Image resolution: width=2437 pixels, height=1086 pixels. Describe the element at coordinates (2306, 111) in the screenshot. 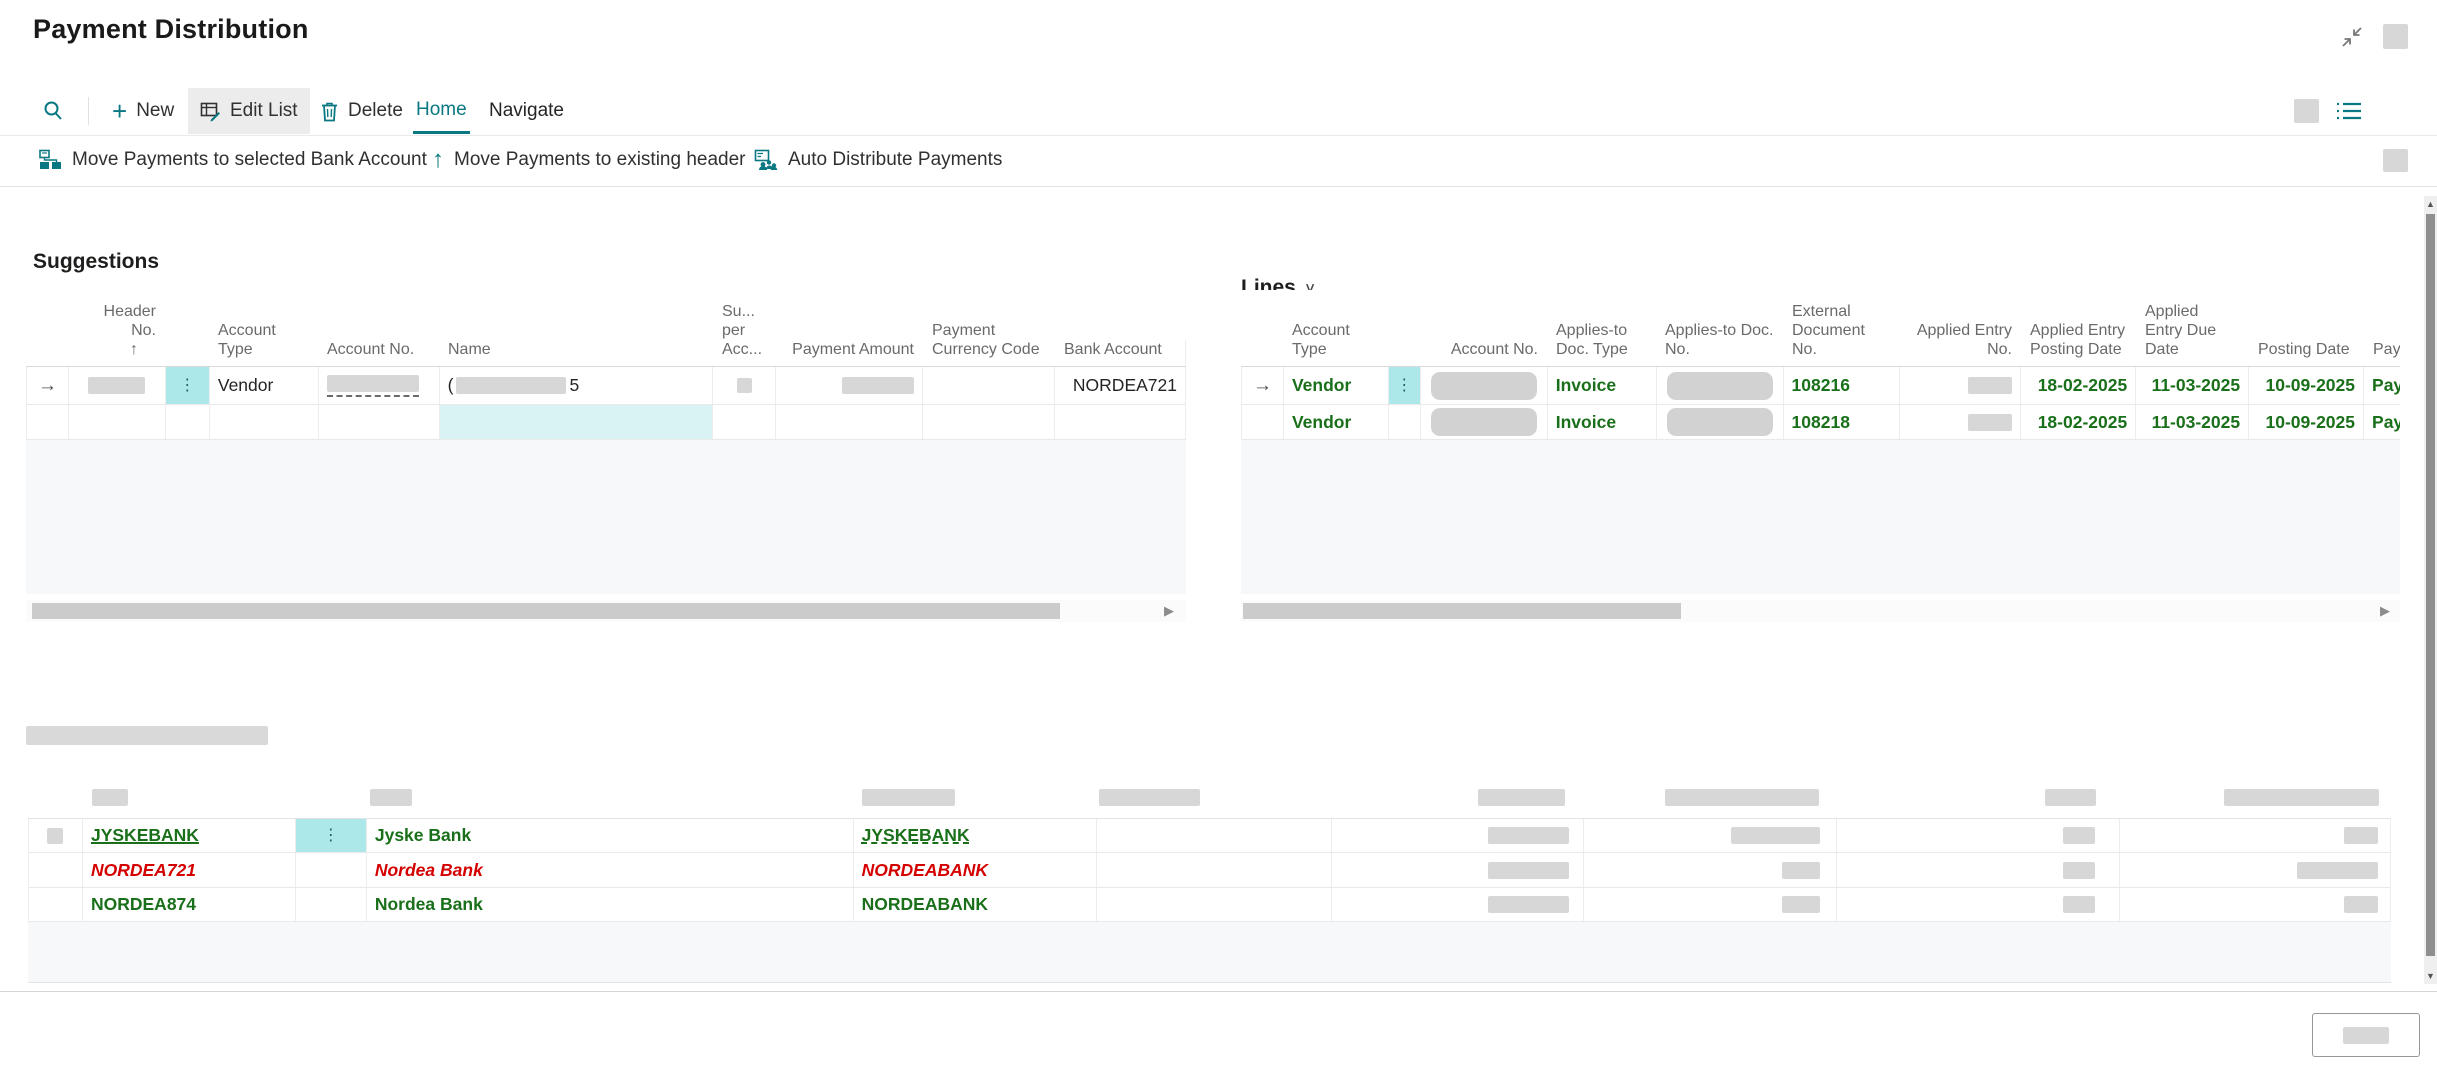

I see `redacted-toolbar-button` at that location.